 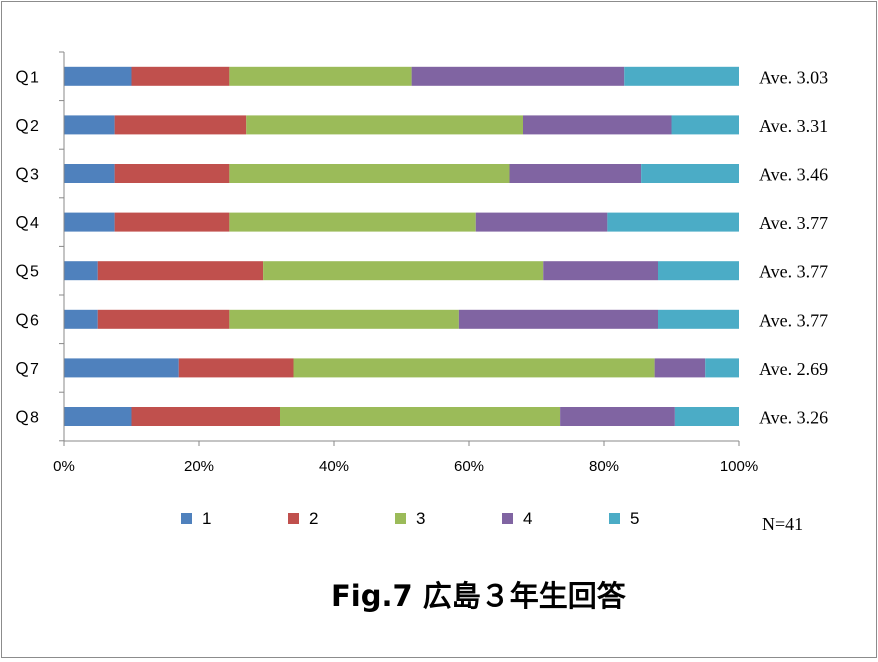 I want to click on x-tick-label: 100%, so click(x=739, y=466).